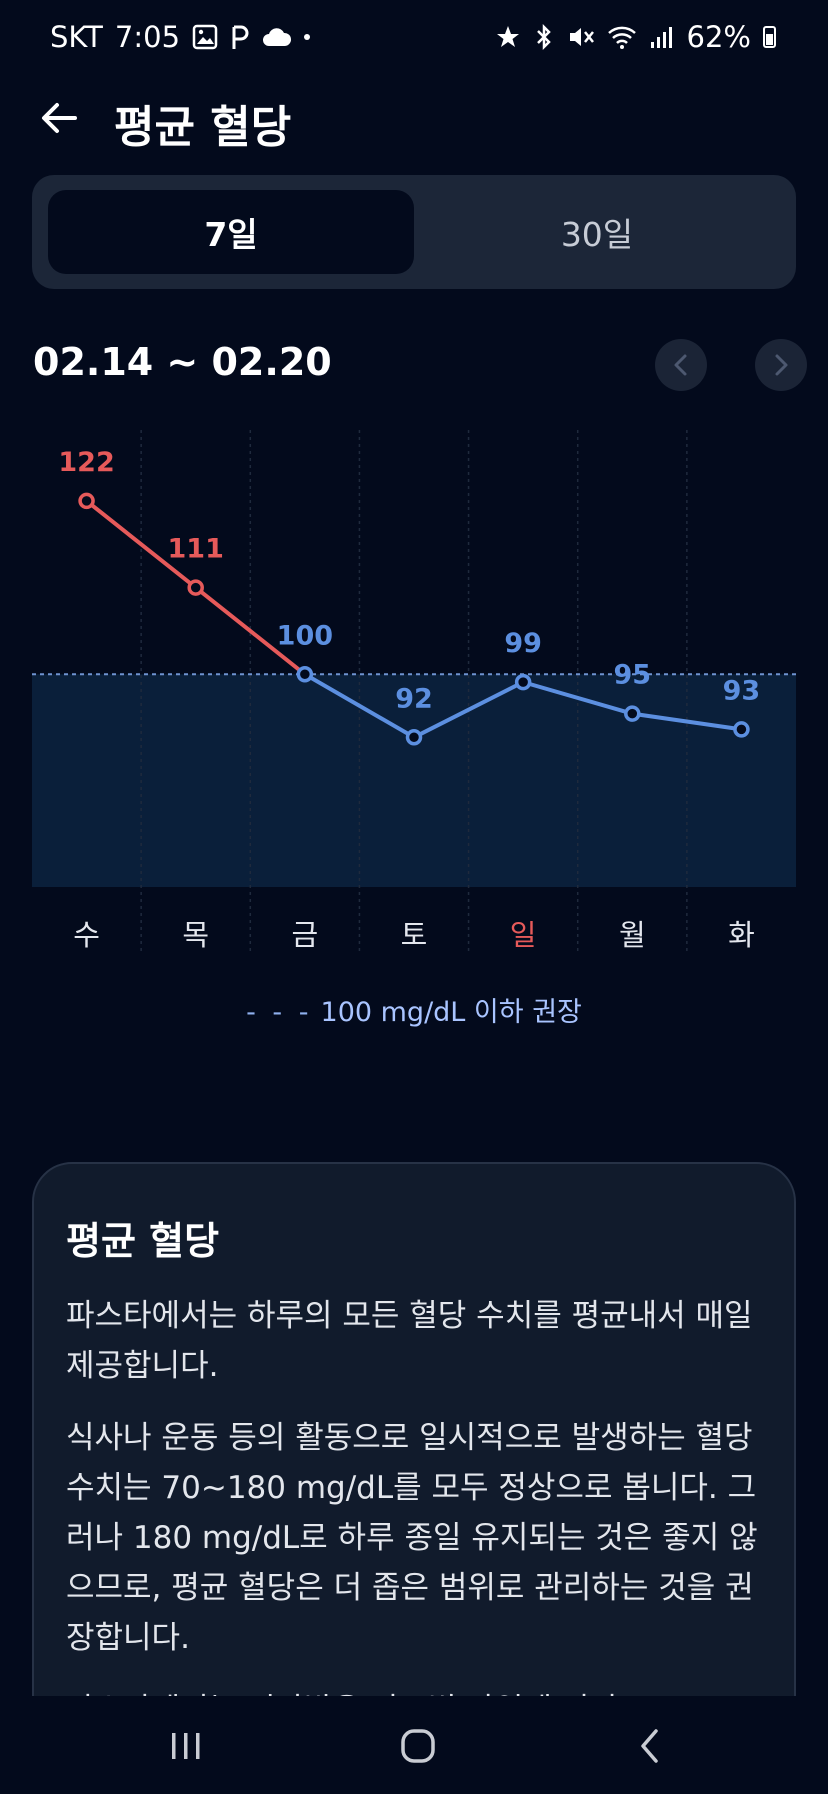 The image size is (828, 1794). Describe the element at coordinates (195, 935) in the screenshot. I see `day-label: 목` at that location.